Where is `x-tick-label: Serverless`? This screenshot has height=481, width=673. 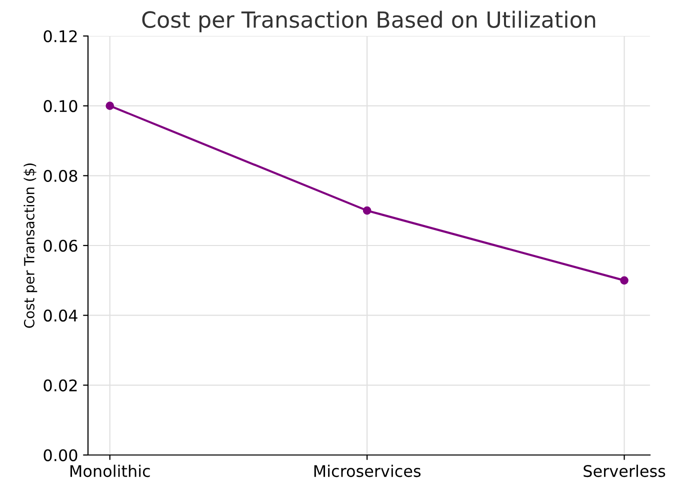
x-tick-label: Serverless is located at coordinates (625, 471).